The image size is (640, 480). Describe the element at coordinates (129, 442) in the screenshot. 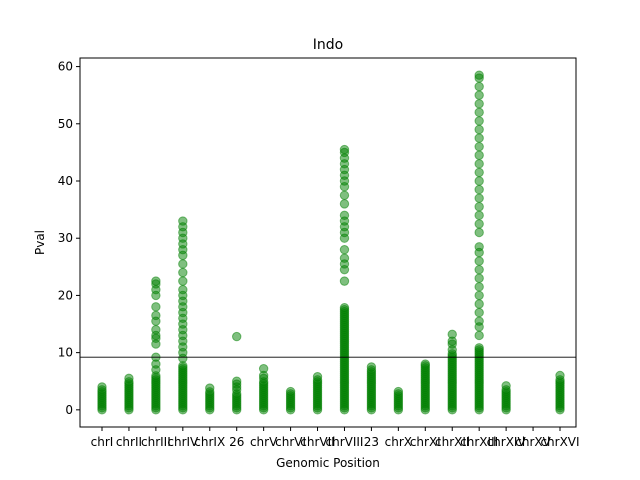

I see `x-tick-label: chrII` at that location.